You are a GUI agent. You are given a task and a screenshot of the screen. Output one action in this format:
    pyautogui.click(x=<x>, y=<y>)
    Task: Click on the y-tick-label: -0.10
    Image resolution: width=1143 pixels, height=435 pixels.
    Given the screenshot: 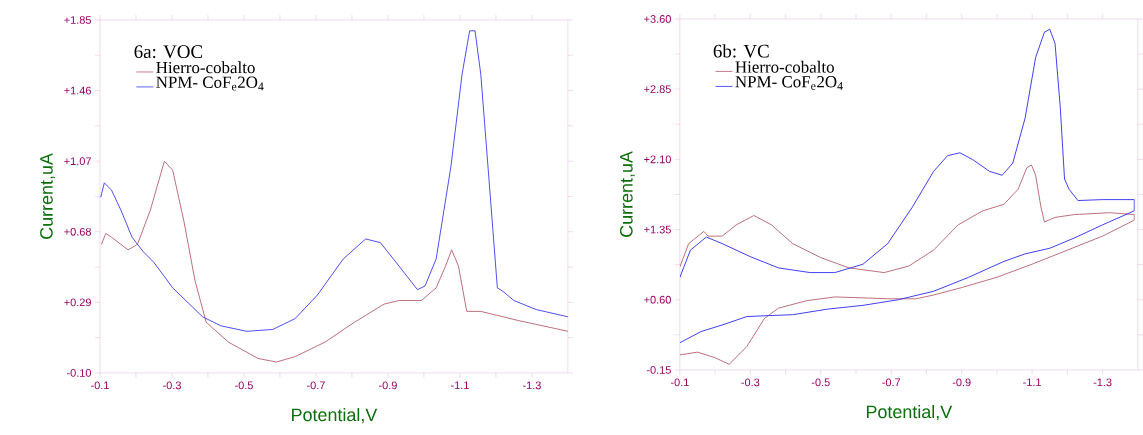 What is the action you would take?
    pyautogui.click(x=79, y=373)
    